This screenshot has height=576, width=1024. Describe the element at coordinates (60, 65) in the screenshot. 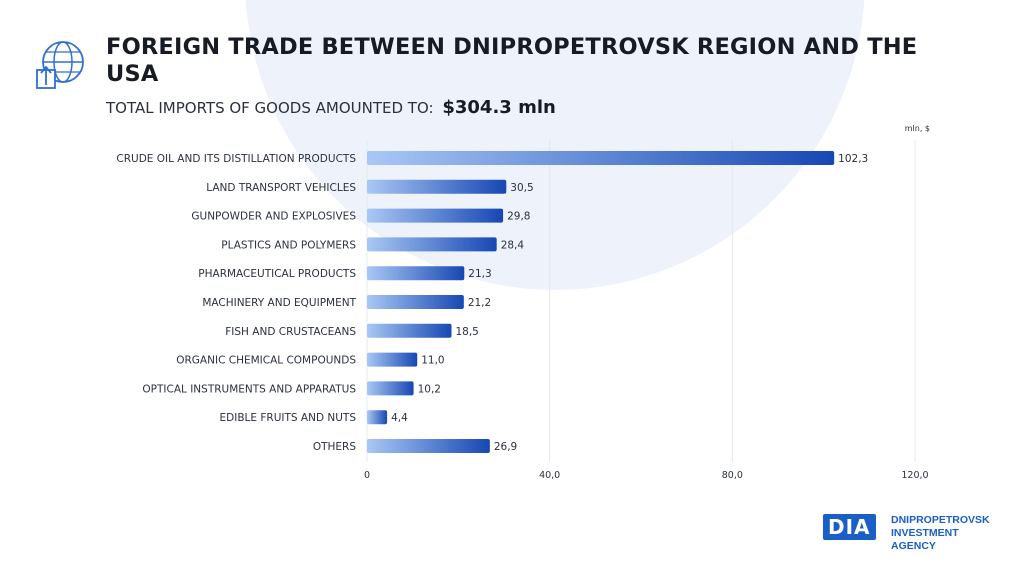

I see `globe-upload-box-icon` at that location.